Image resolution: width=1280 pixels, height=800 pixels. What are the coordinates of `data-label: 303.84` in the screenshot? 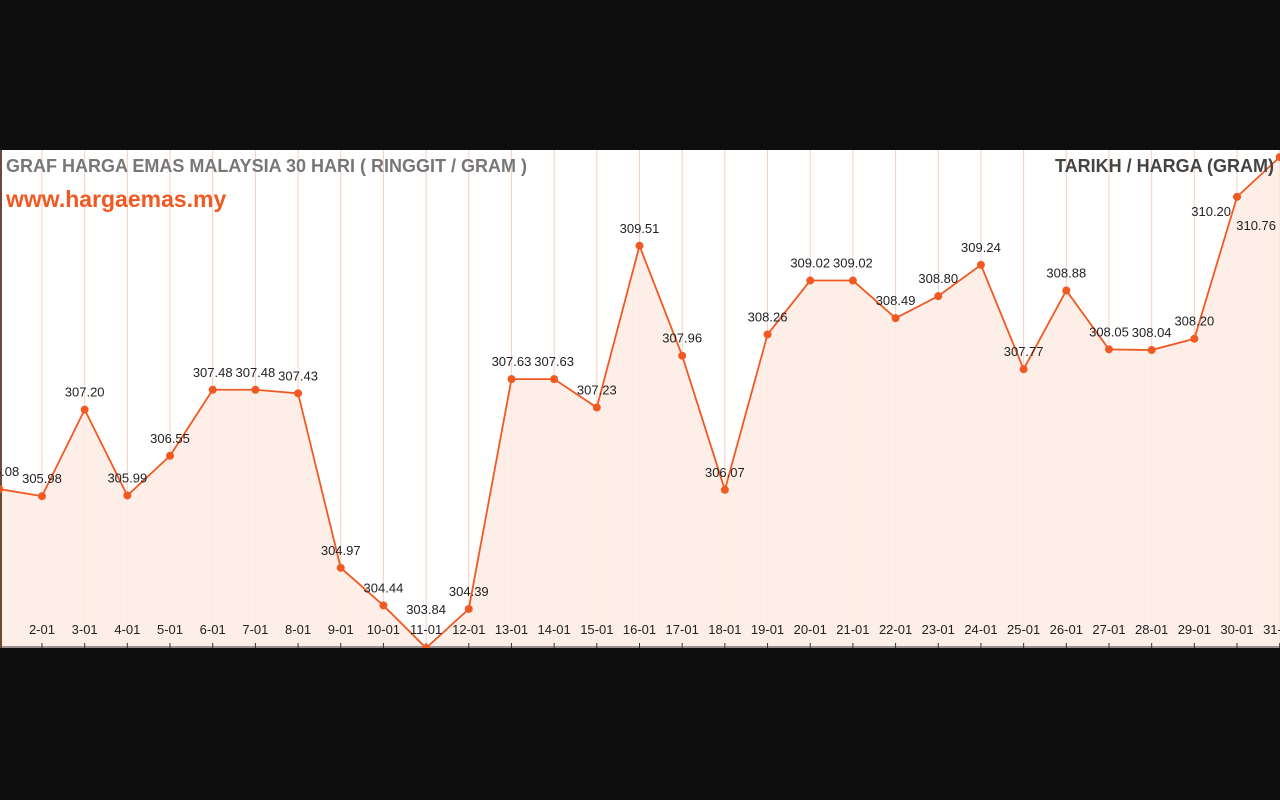 It's located at (426, 609).